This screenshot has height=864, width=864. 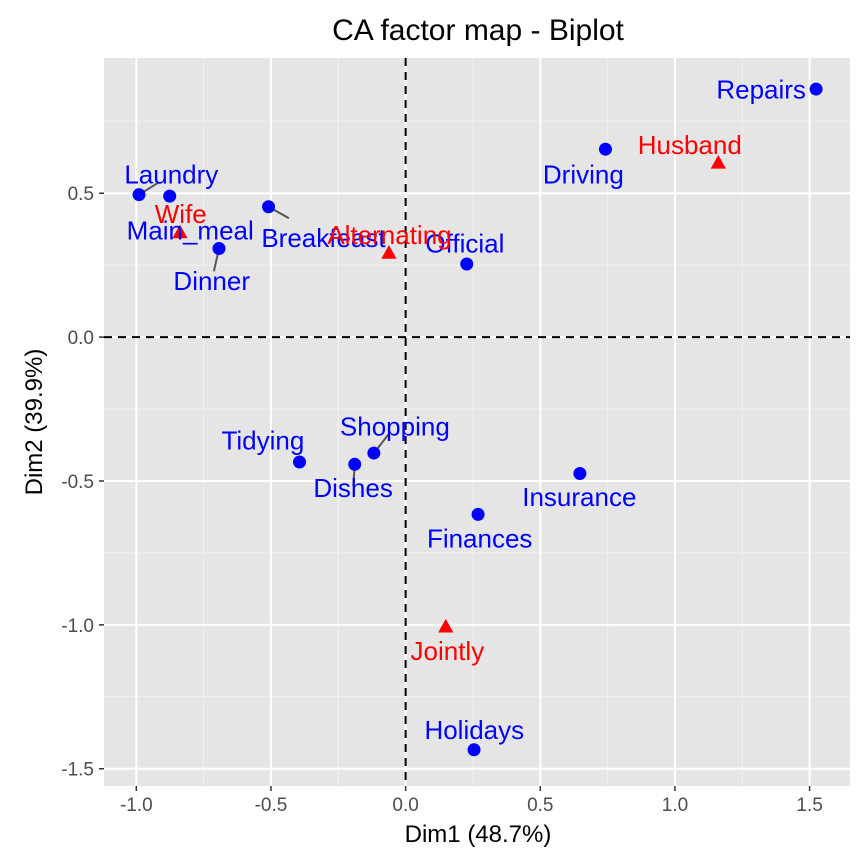 I want to click on point-main-meal, so click(x=170, y=196).